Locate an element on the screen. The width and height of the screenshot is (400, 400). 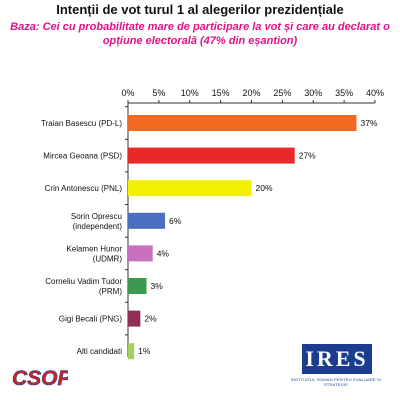
x-tick-label: 20% is located at coordinates (251, 93).